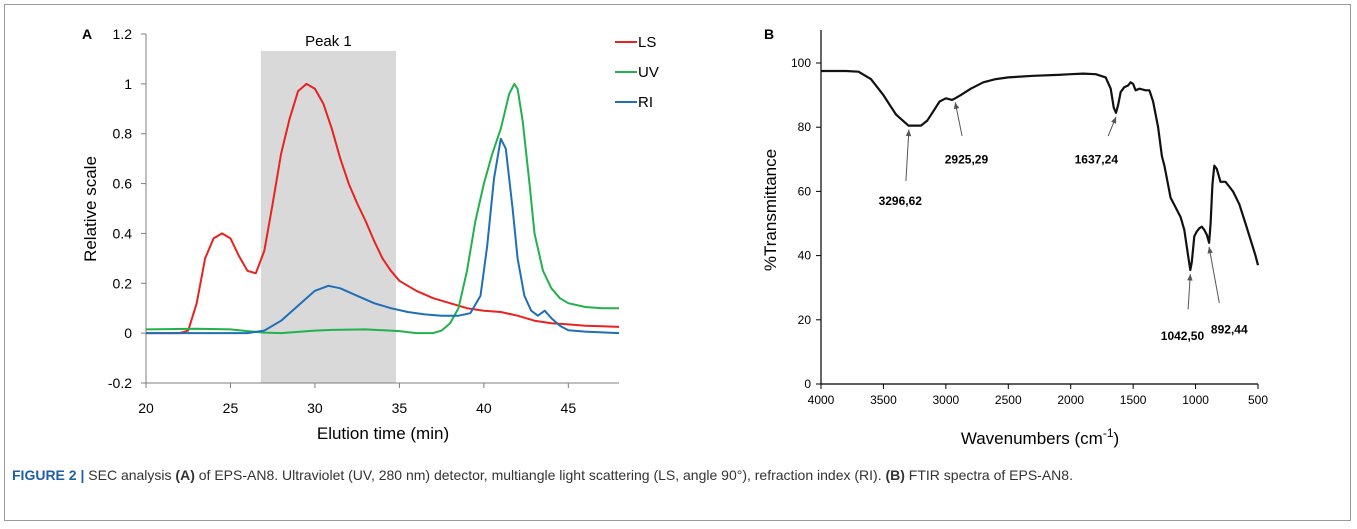  I want to click on panel-b-label: B, so click(769, 34).